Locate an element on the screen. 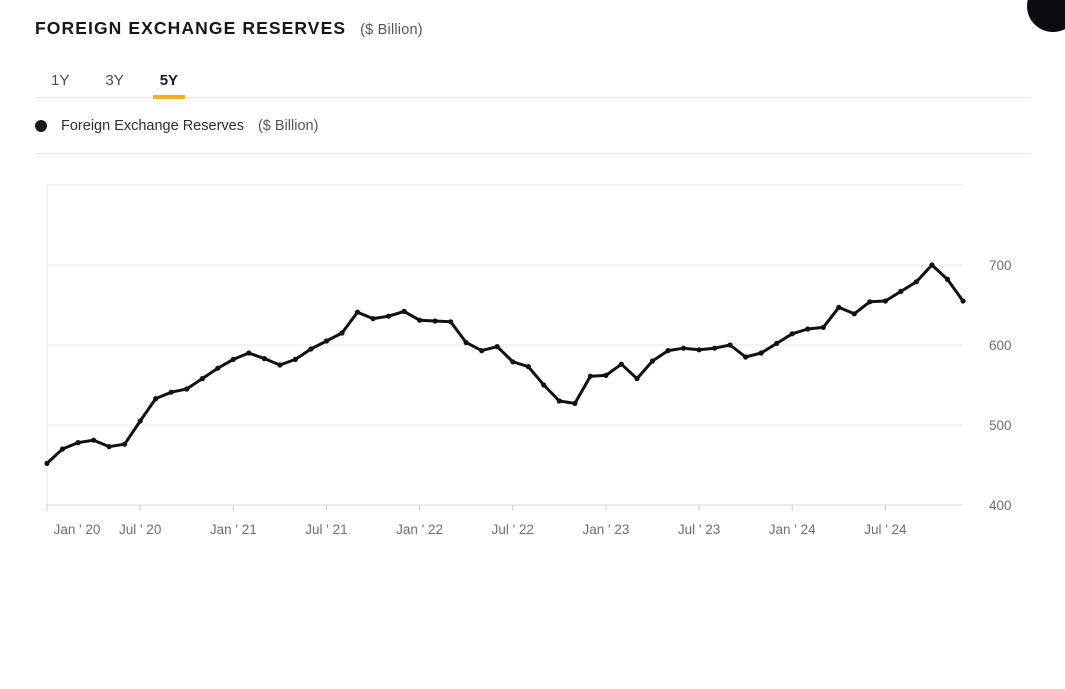 The width and height of the screenshot is (1065, 689). x-axis-label: Jul ' 24 is located at coordinates (885, 529).